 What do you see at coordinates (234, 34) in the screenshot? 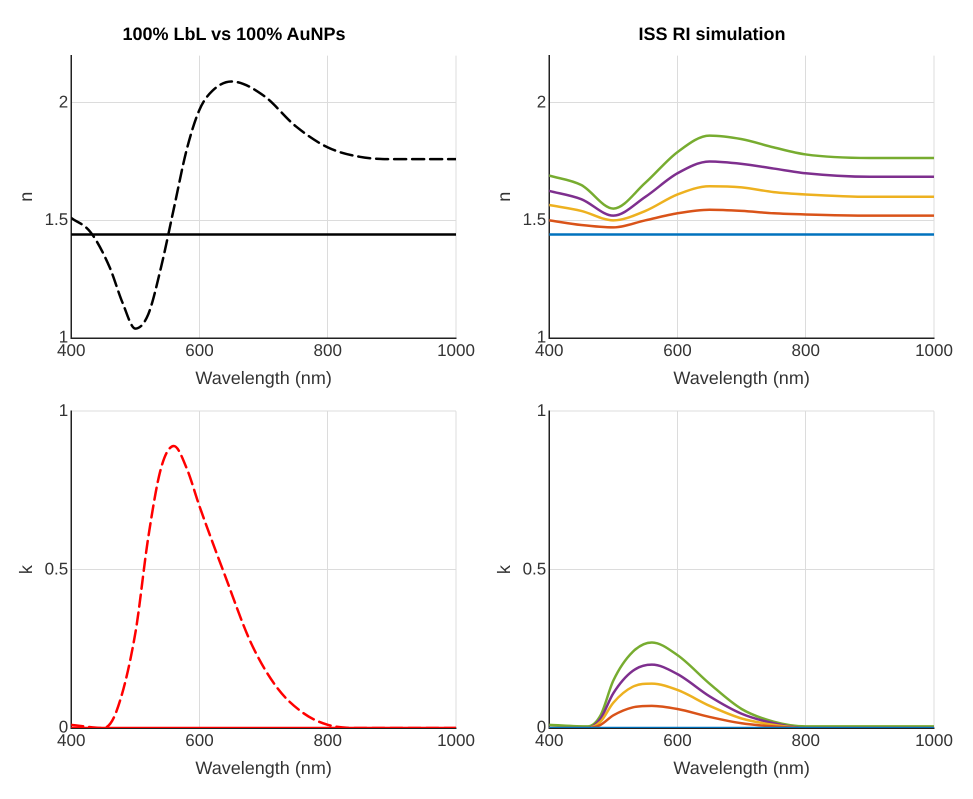
I see `chart-title: 100% LbL vs 100% AuNPs` at bounding box center [234, 34].